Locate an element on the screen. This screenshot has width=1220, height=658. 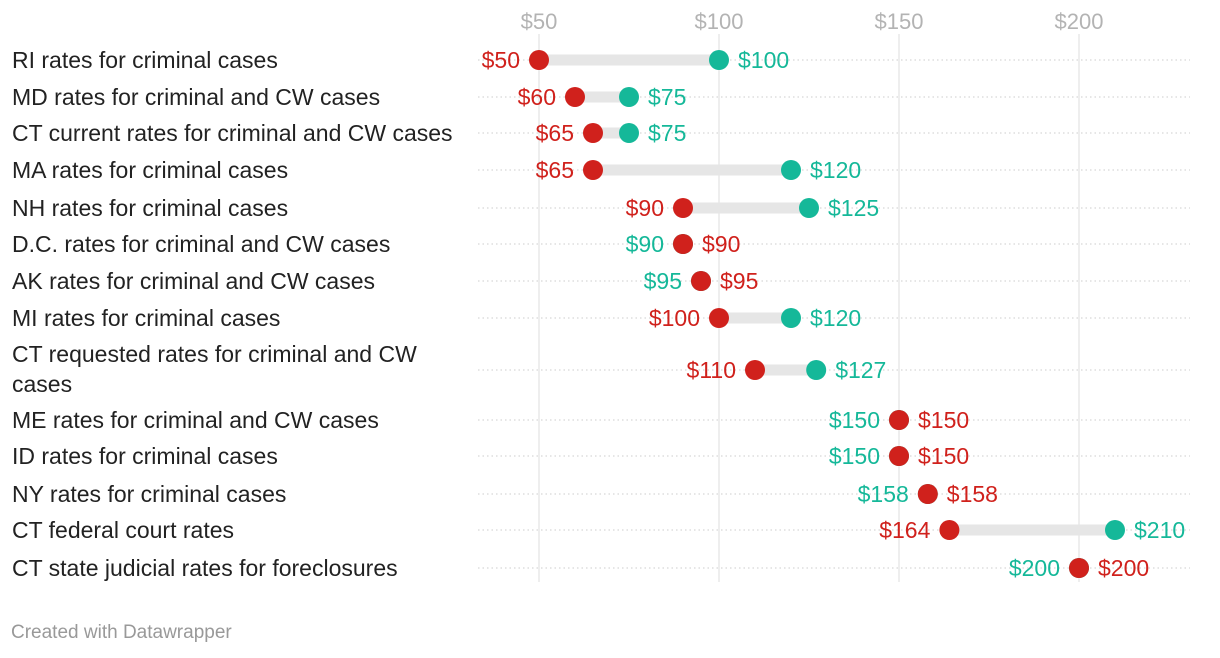
x-tick-label: $100 is located at coordinates (719, 21).